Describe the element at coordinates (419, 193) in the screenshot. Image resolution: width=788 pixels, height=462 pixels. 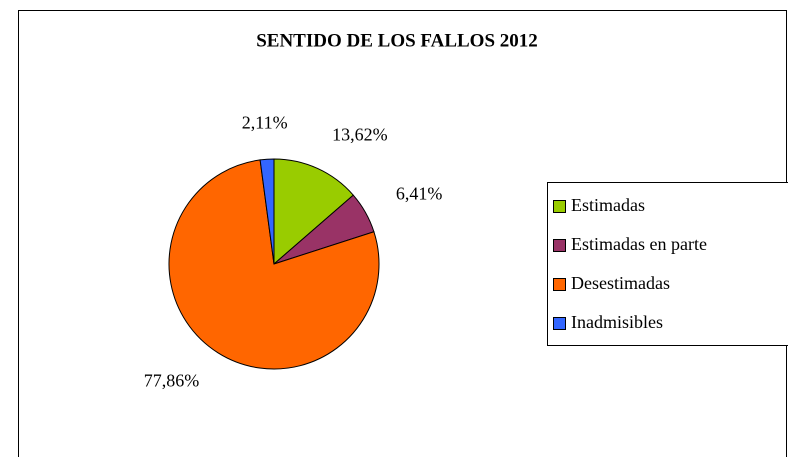
I see `data-label: 6,41%` at that location.